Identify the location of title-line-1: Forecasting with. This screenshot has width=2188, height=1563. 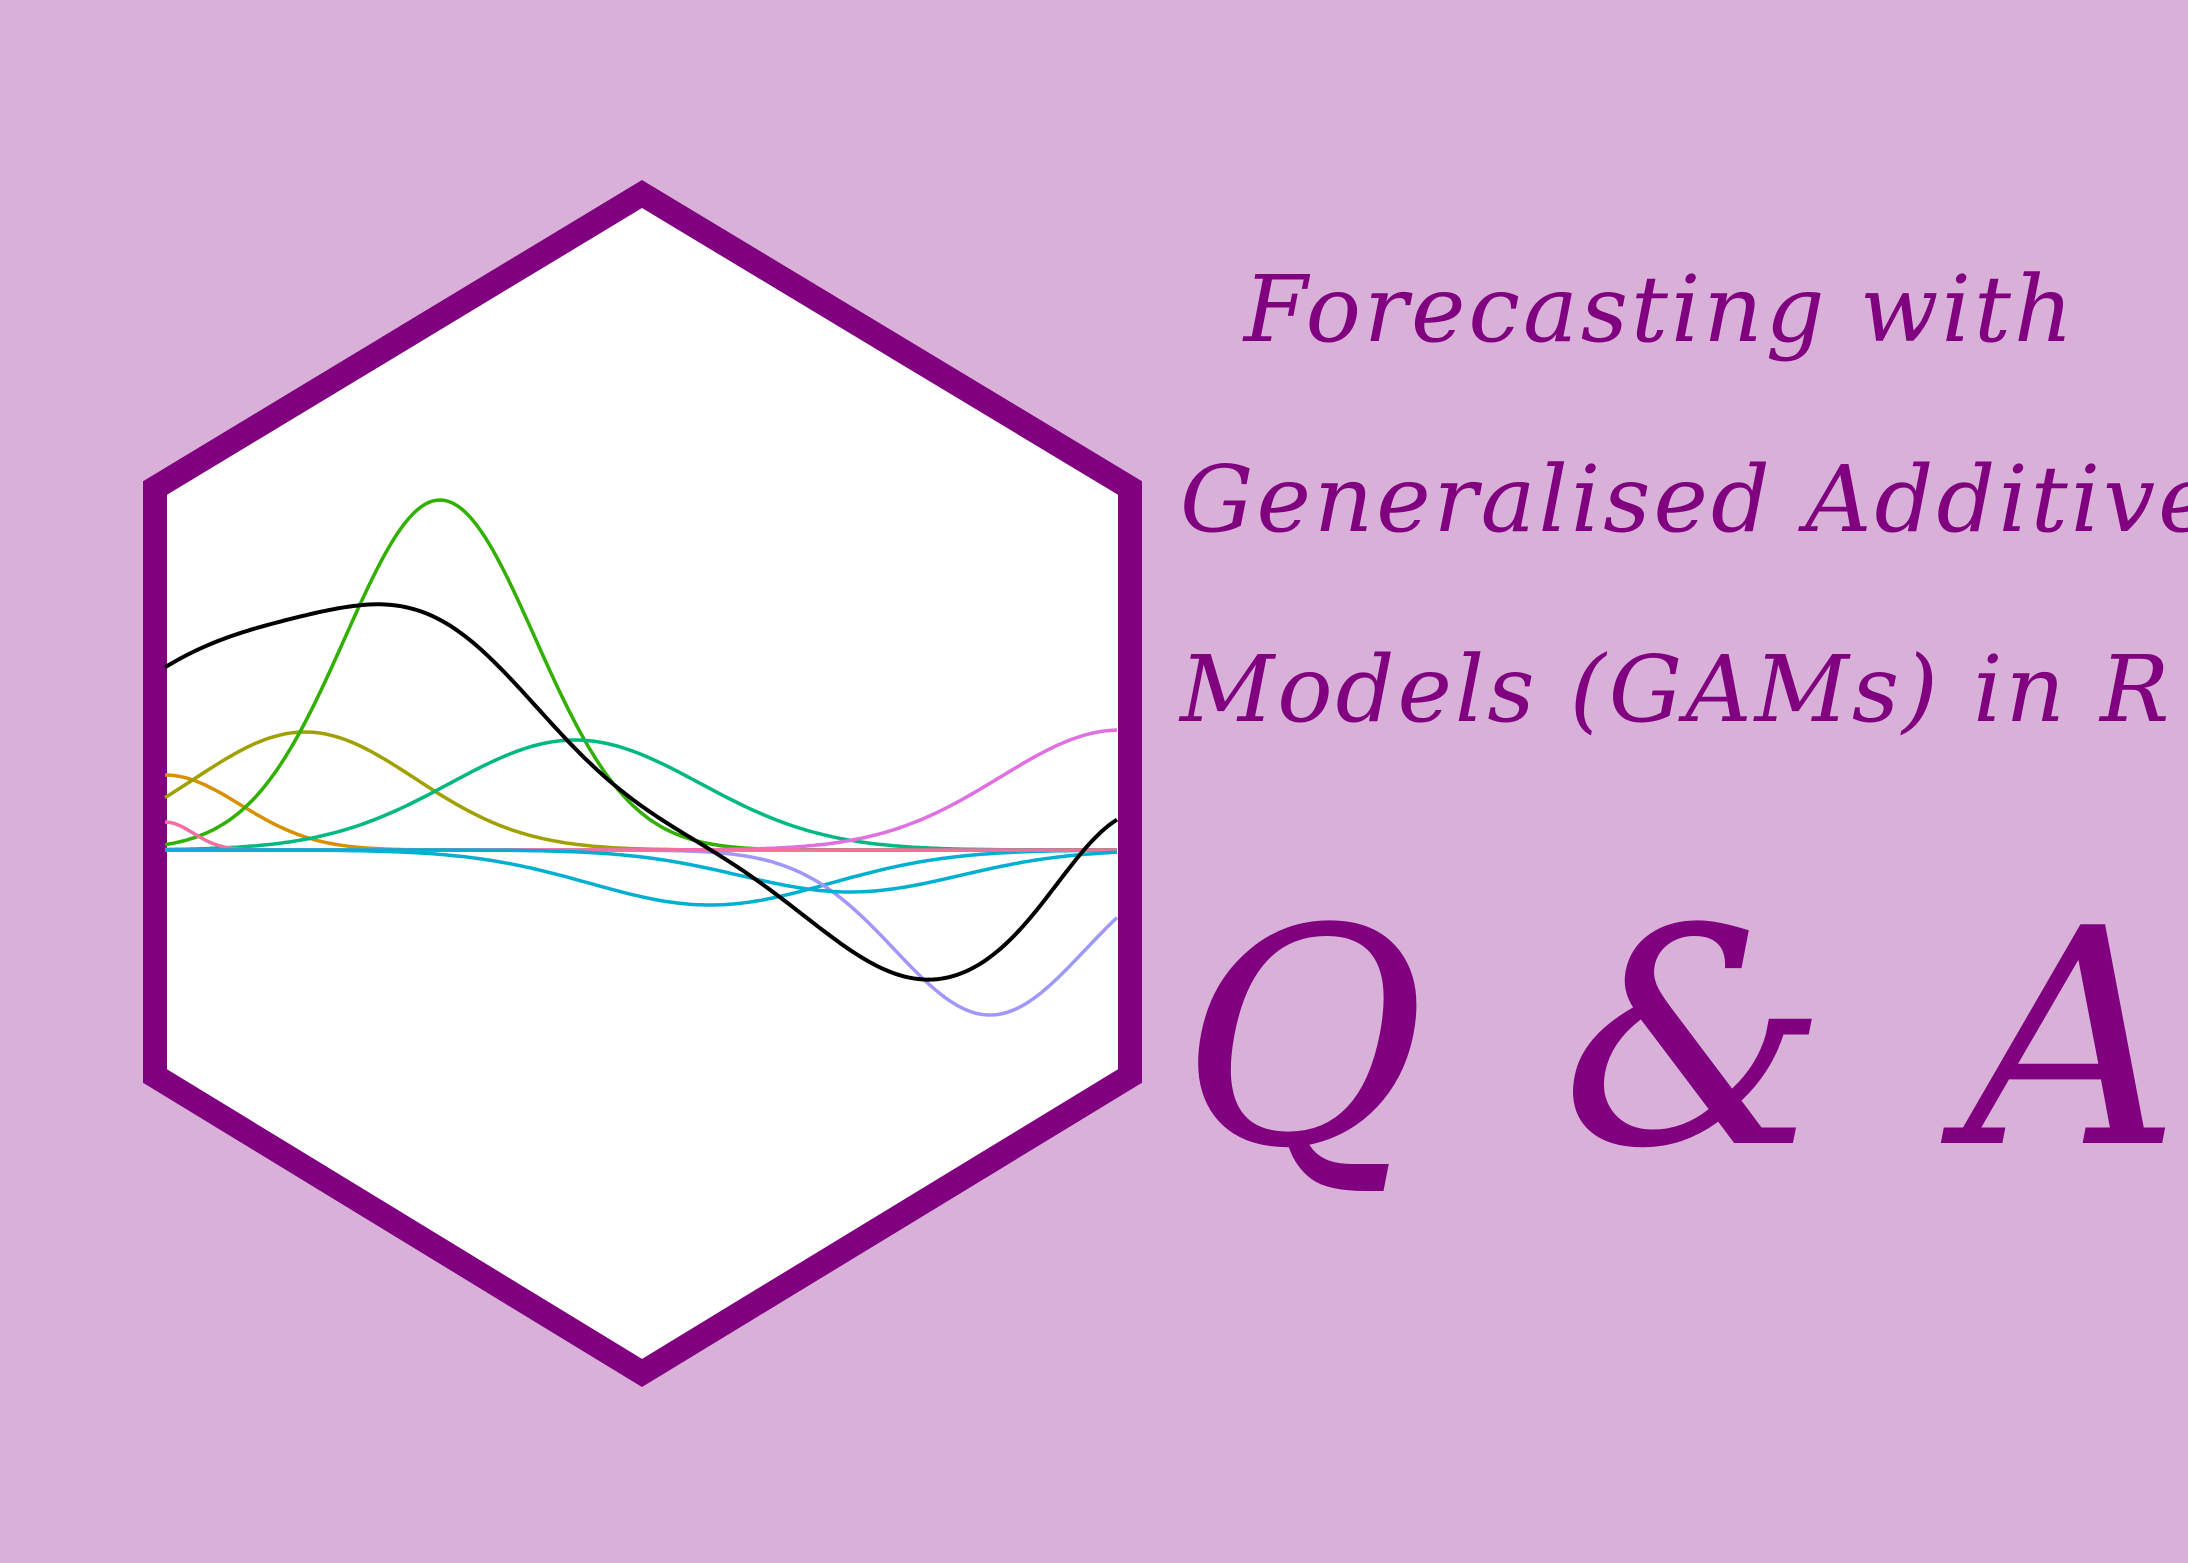
(1660, 309).